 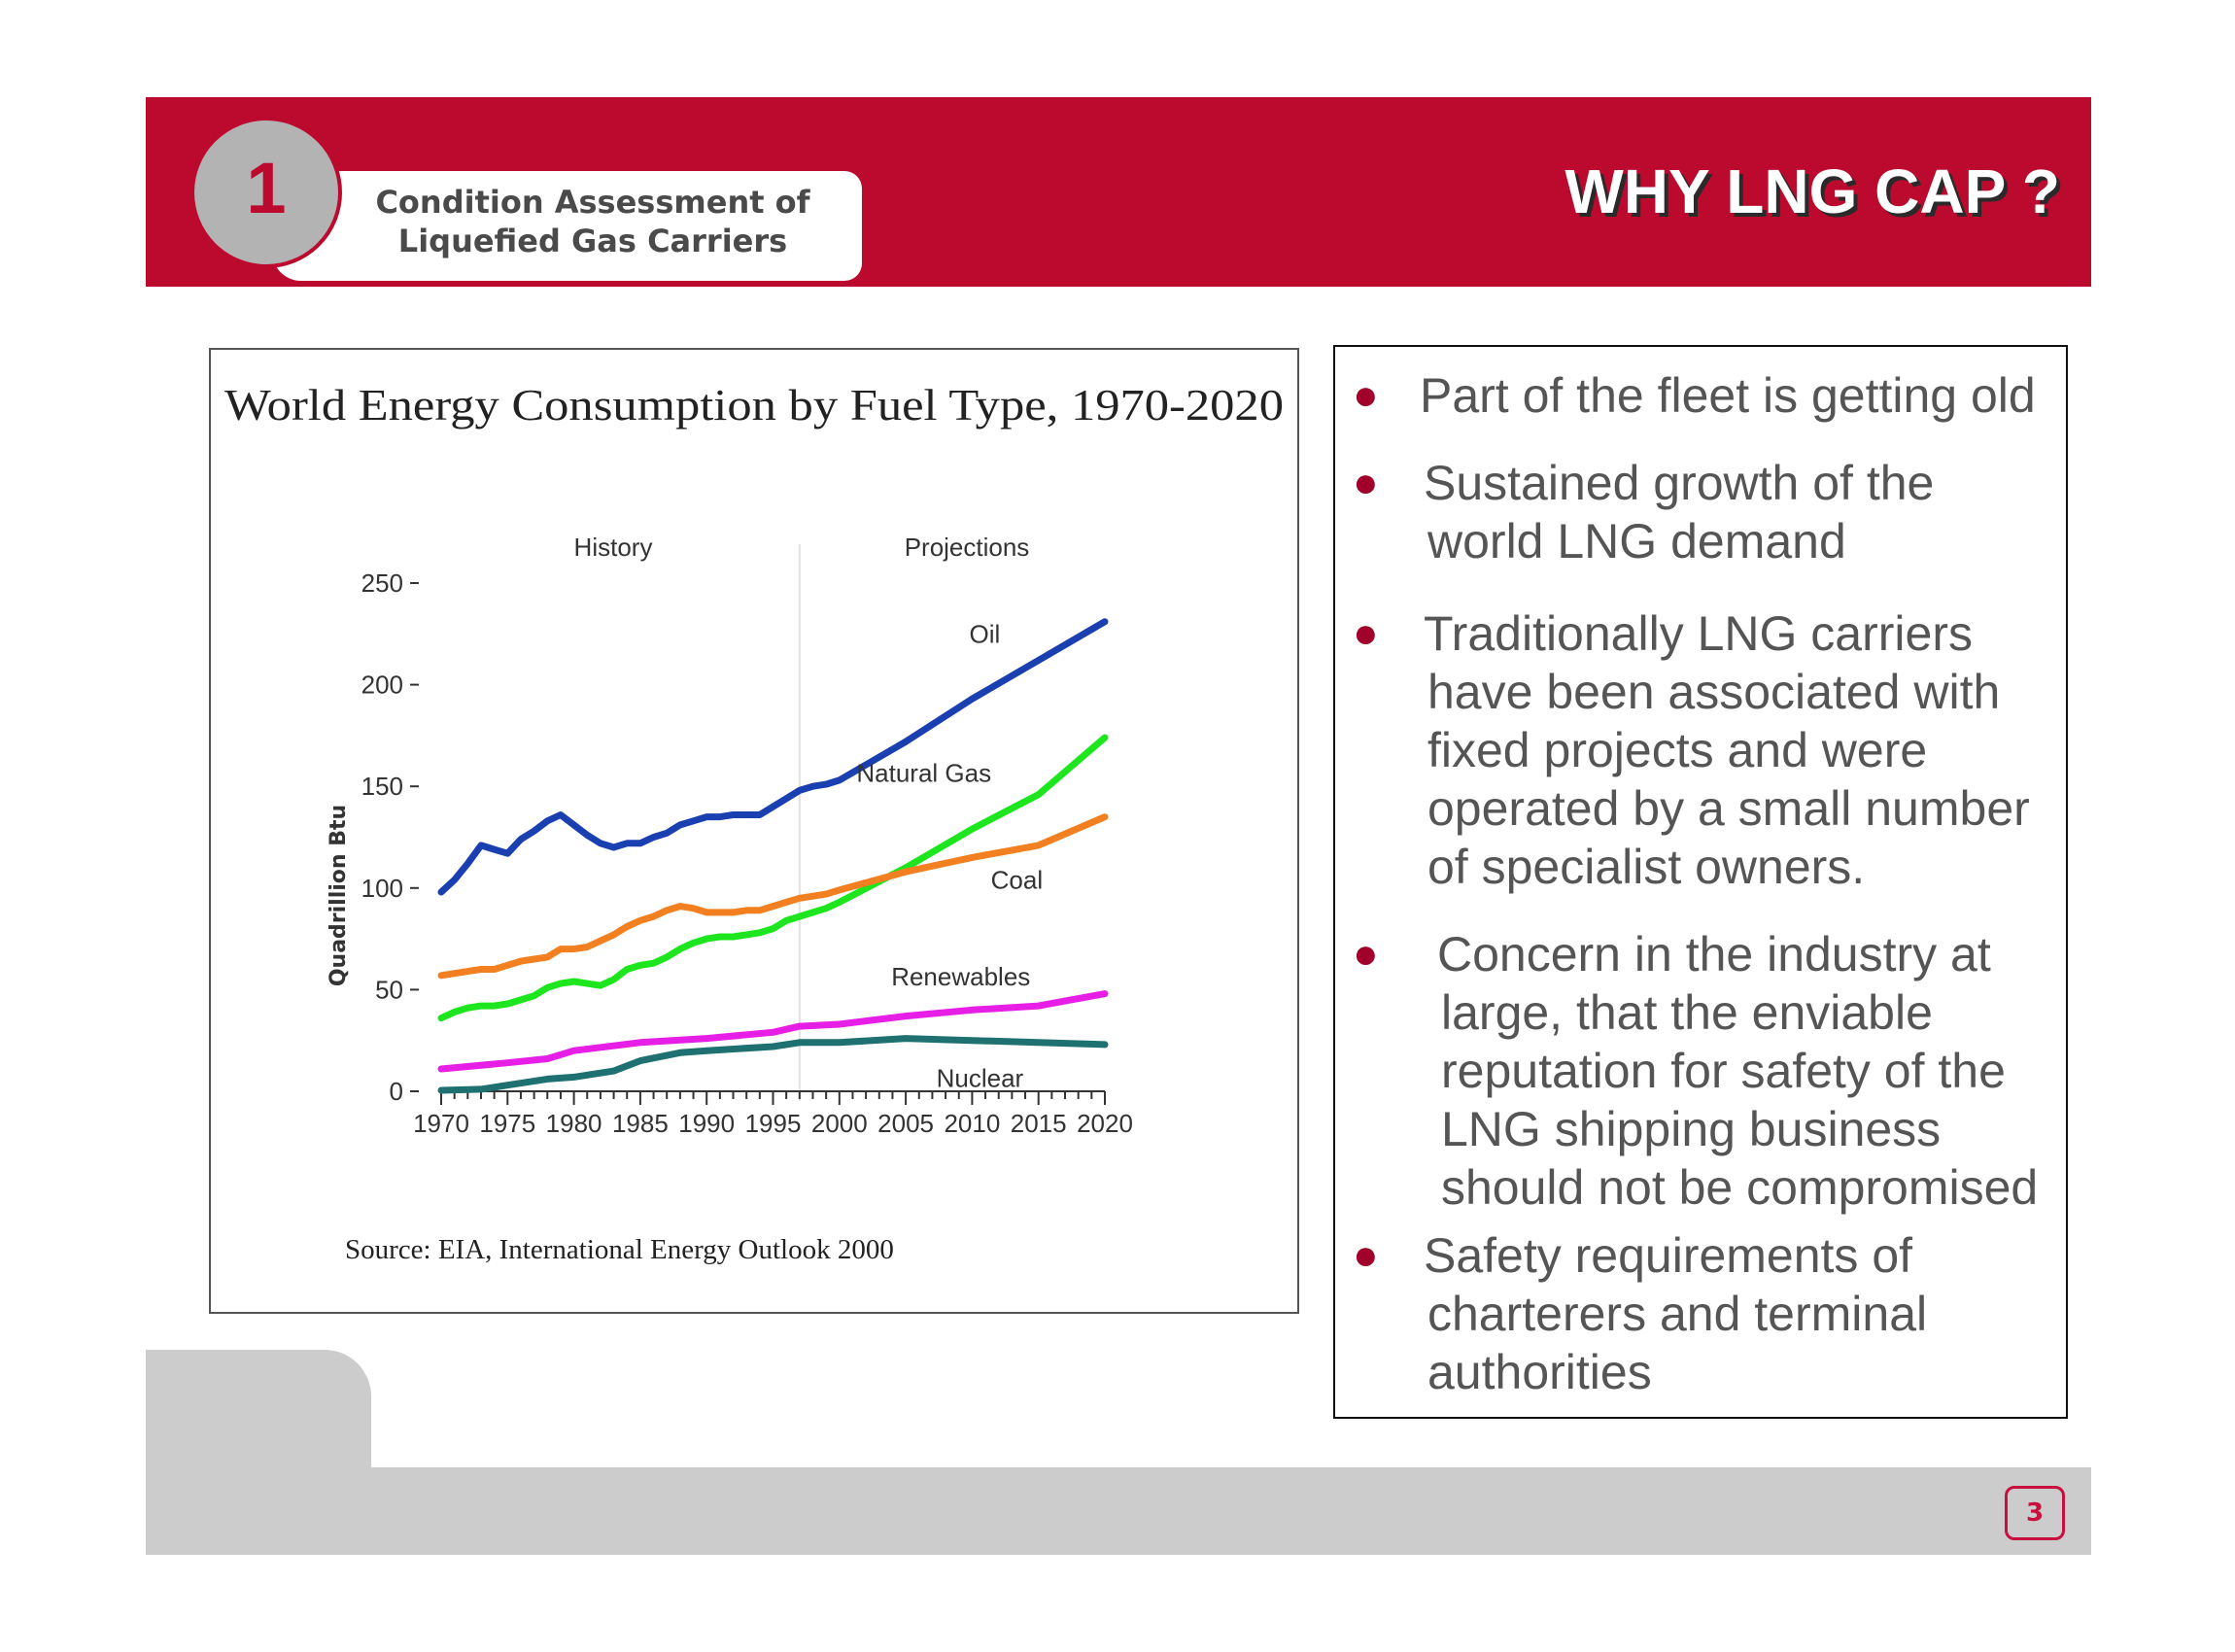 I want to click on y-tick-label: 50, so click(x=389, y=990).